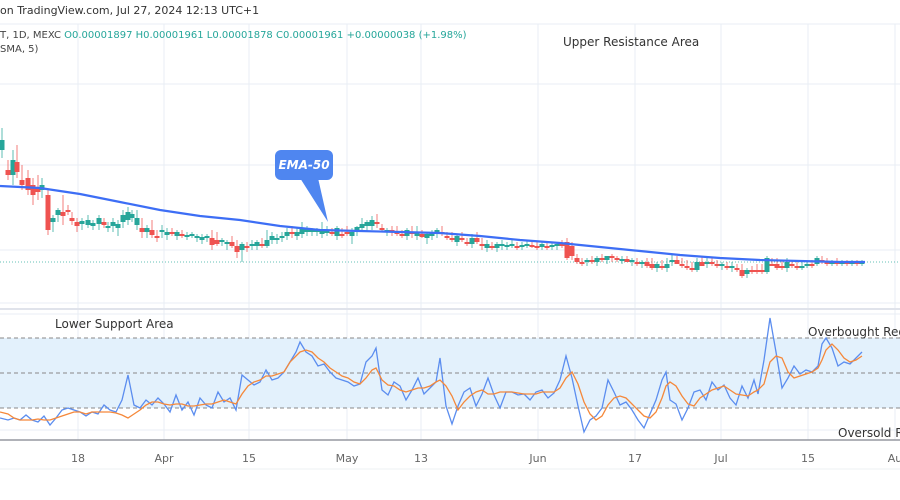 Image resolution: width=900 pixels, height=500 pixels. Describe the element at coordinates (854, 332) in the screenshot. I see `overbought-label: Overbought Regio` at that location.